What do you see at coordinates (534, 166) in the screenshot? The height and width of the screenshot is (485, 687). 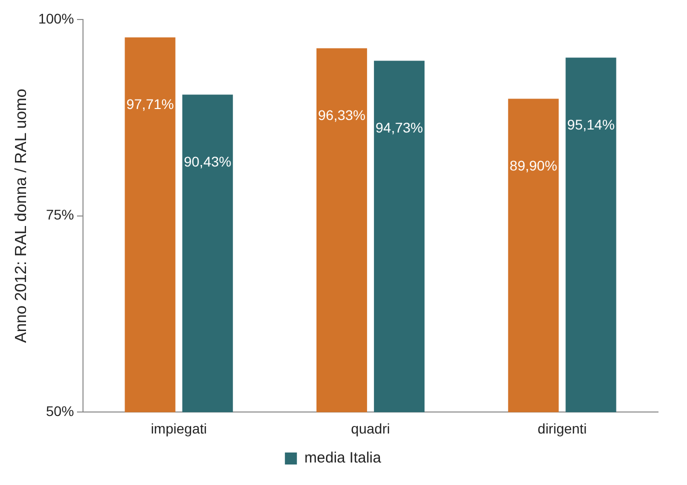 I see `data-label: 89,90%` at bounding box center [534, 166].